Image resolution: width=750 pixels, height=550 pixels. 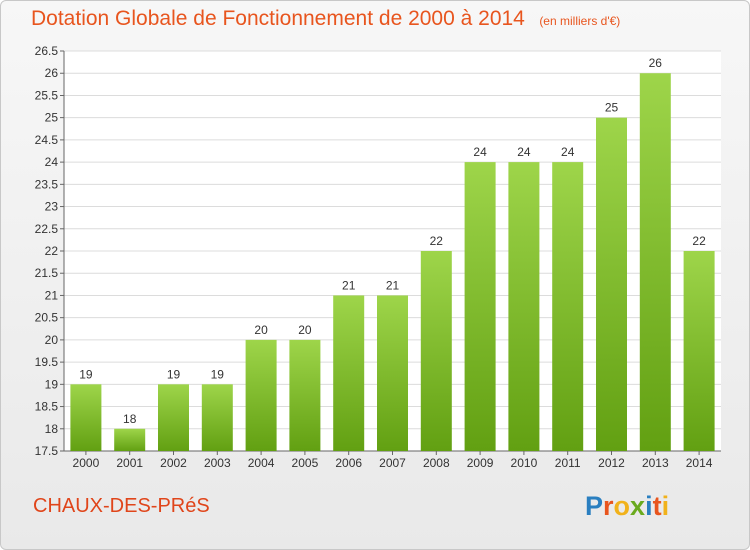 What do you see at coordinates (47, 451) in the screenshot?
I see `y-tick-label: 17.5` at bounding box center [47, 451].